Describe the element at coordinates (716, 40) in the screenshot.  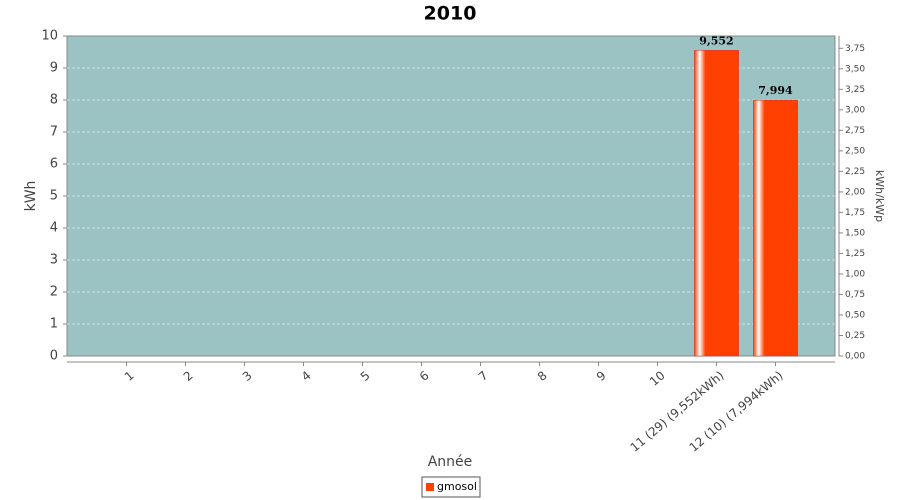
I see `value-label: 9,552` at that location.